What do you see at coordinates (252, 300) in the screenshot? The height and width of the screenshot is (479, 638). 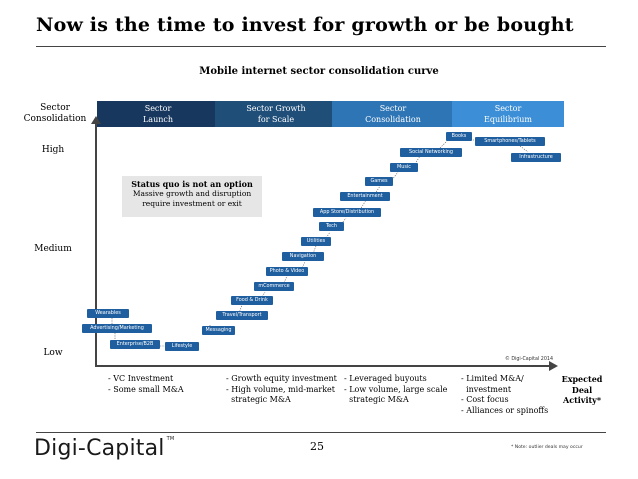 I see `sector-food-drink: Food & Drink` at bounding box center [252, 300].